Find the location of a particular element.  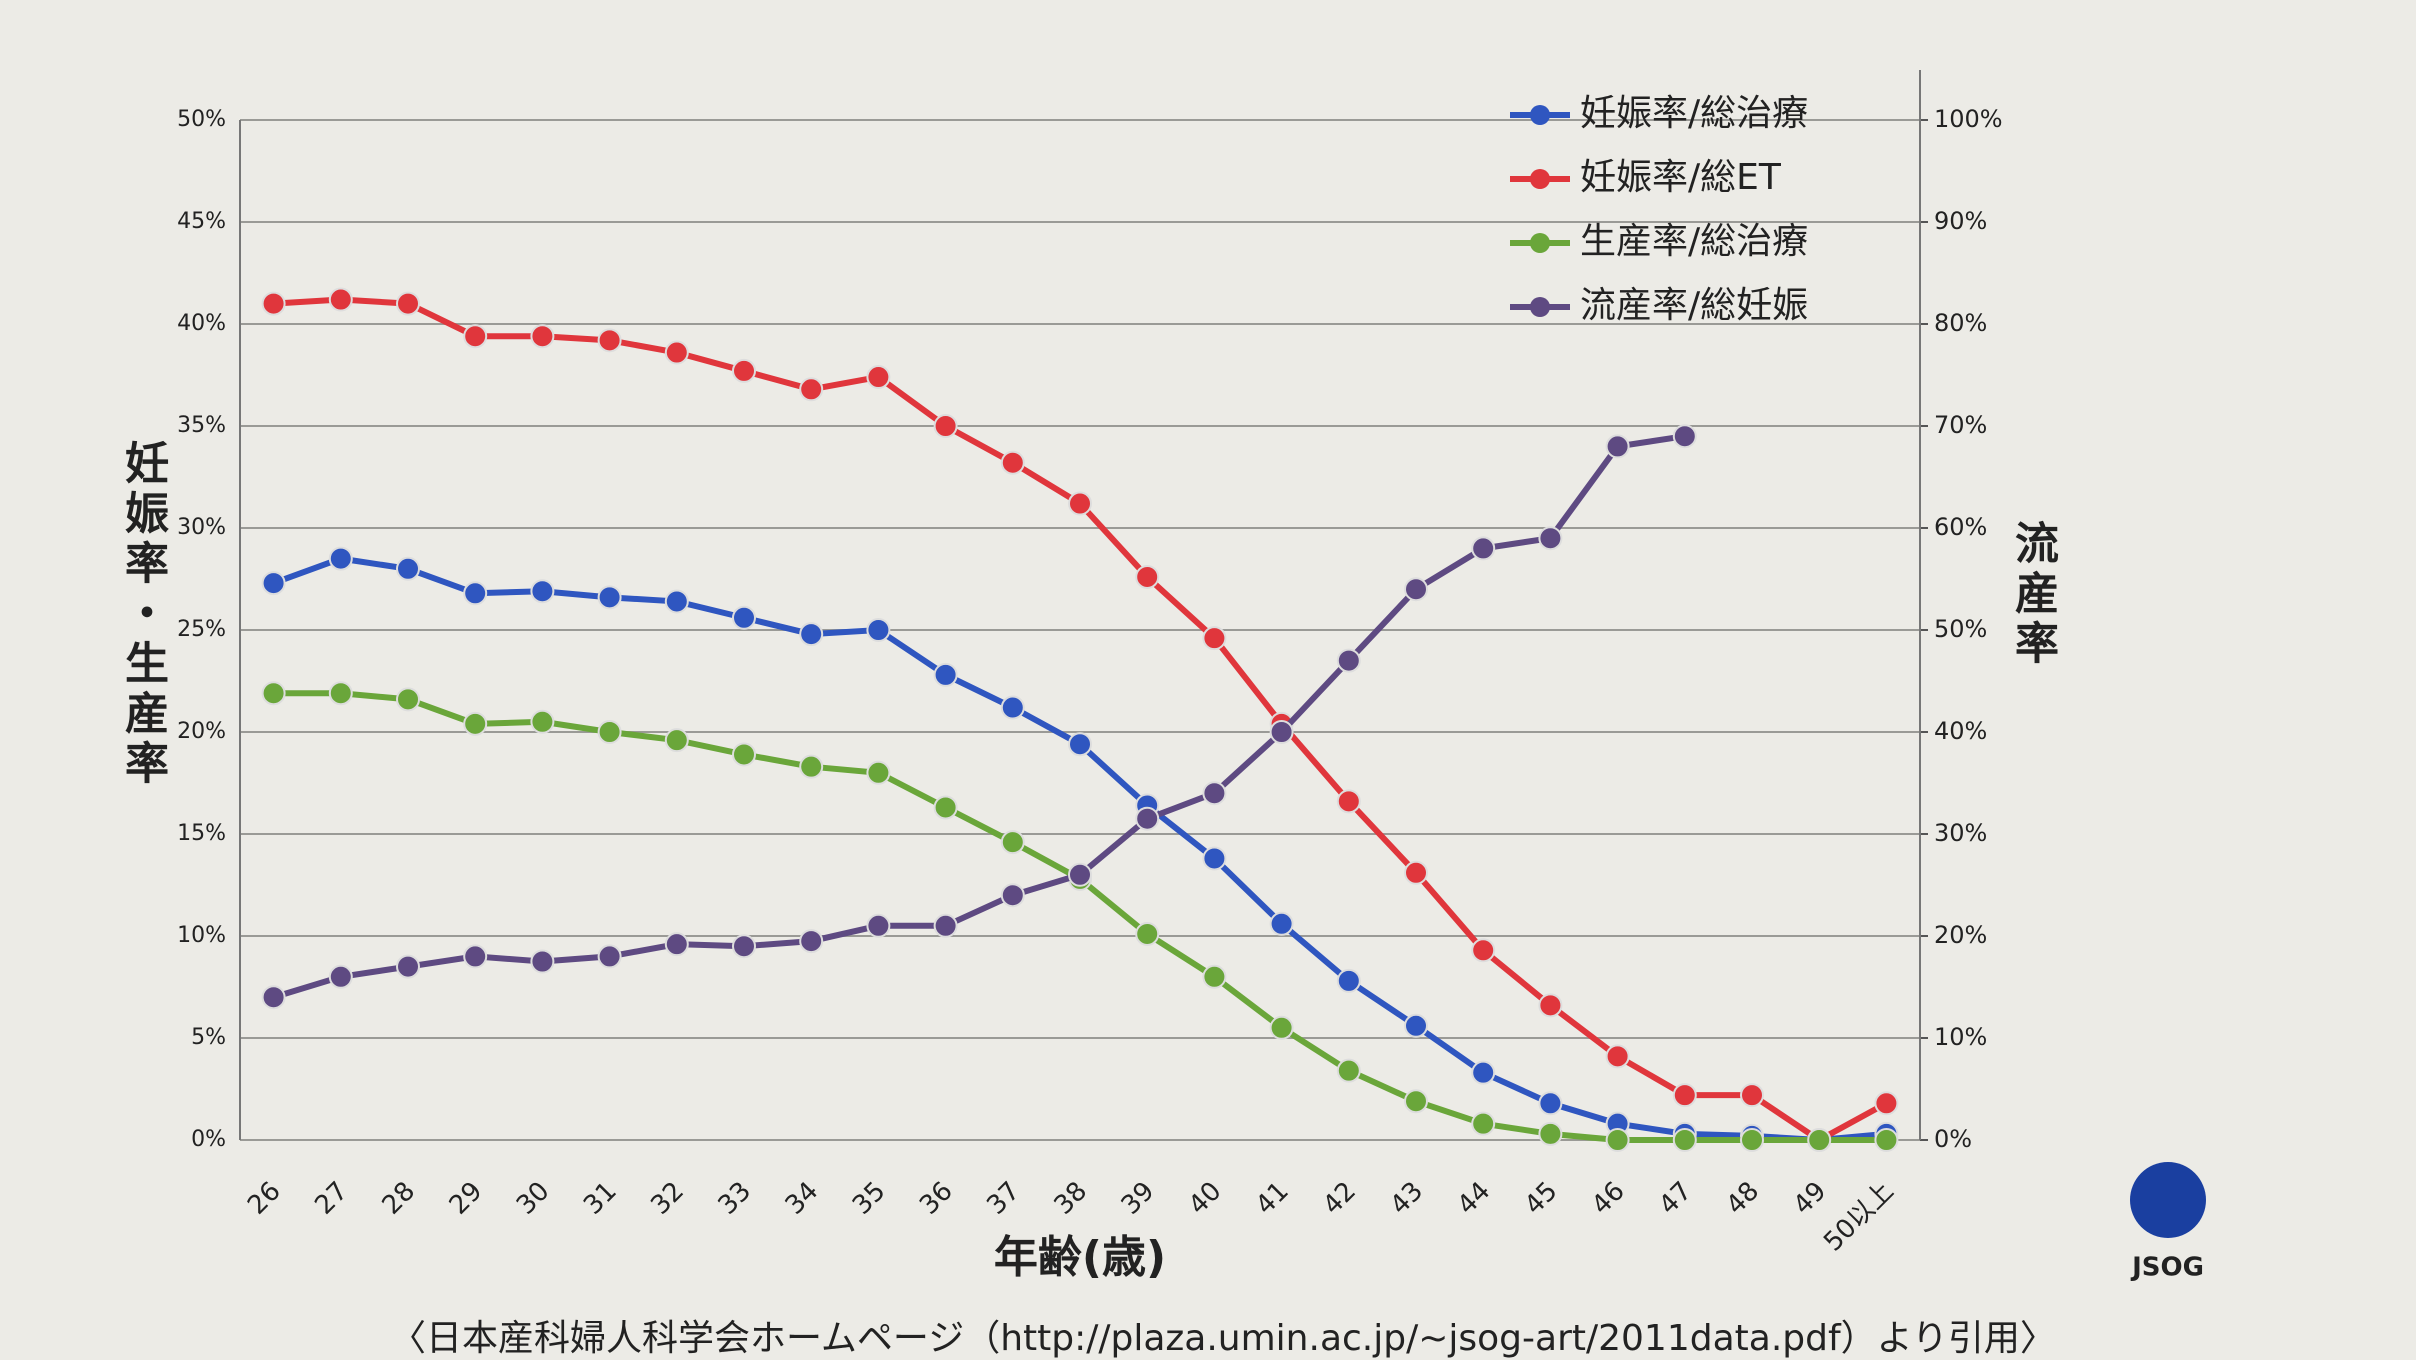

legend-label: 生産率/総治療 is located at coordinates (1694, 241).